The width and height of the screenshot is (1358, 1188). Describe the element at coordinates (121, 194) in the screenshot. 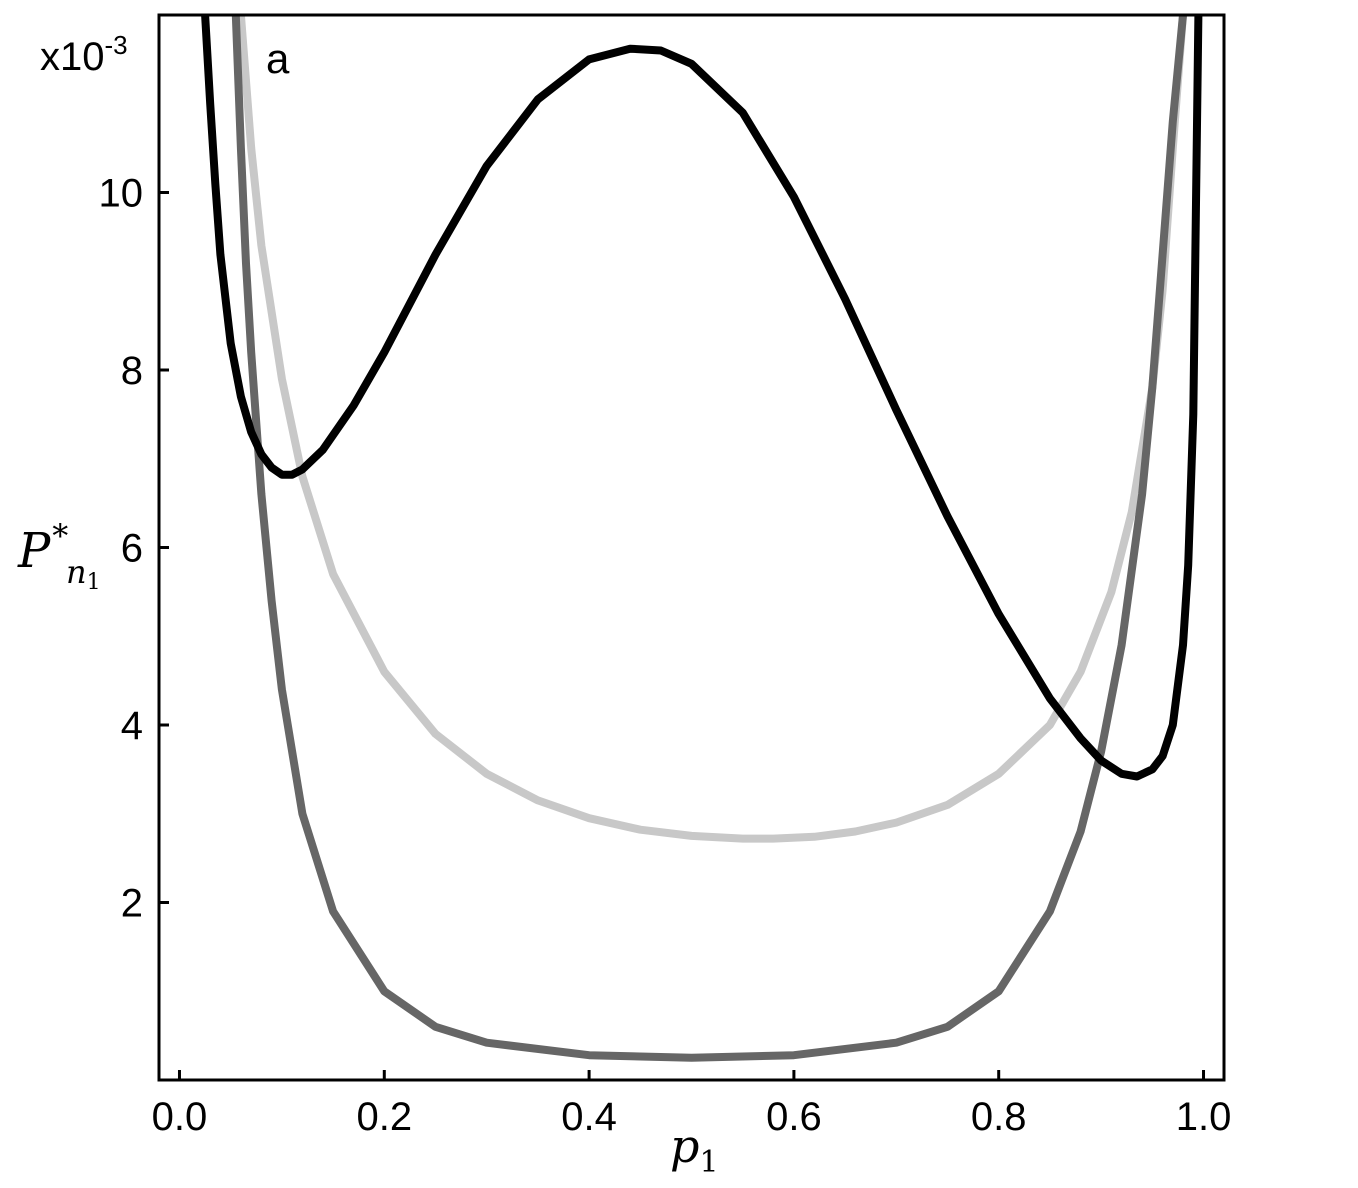

I see `y-tick-label: 10` at that location.